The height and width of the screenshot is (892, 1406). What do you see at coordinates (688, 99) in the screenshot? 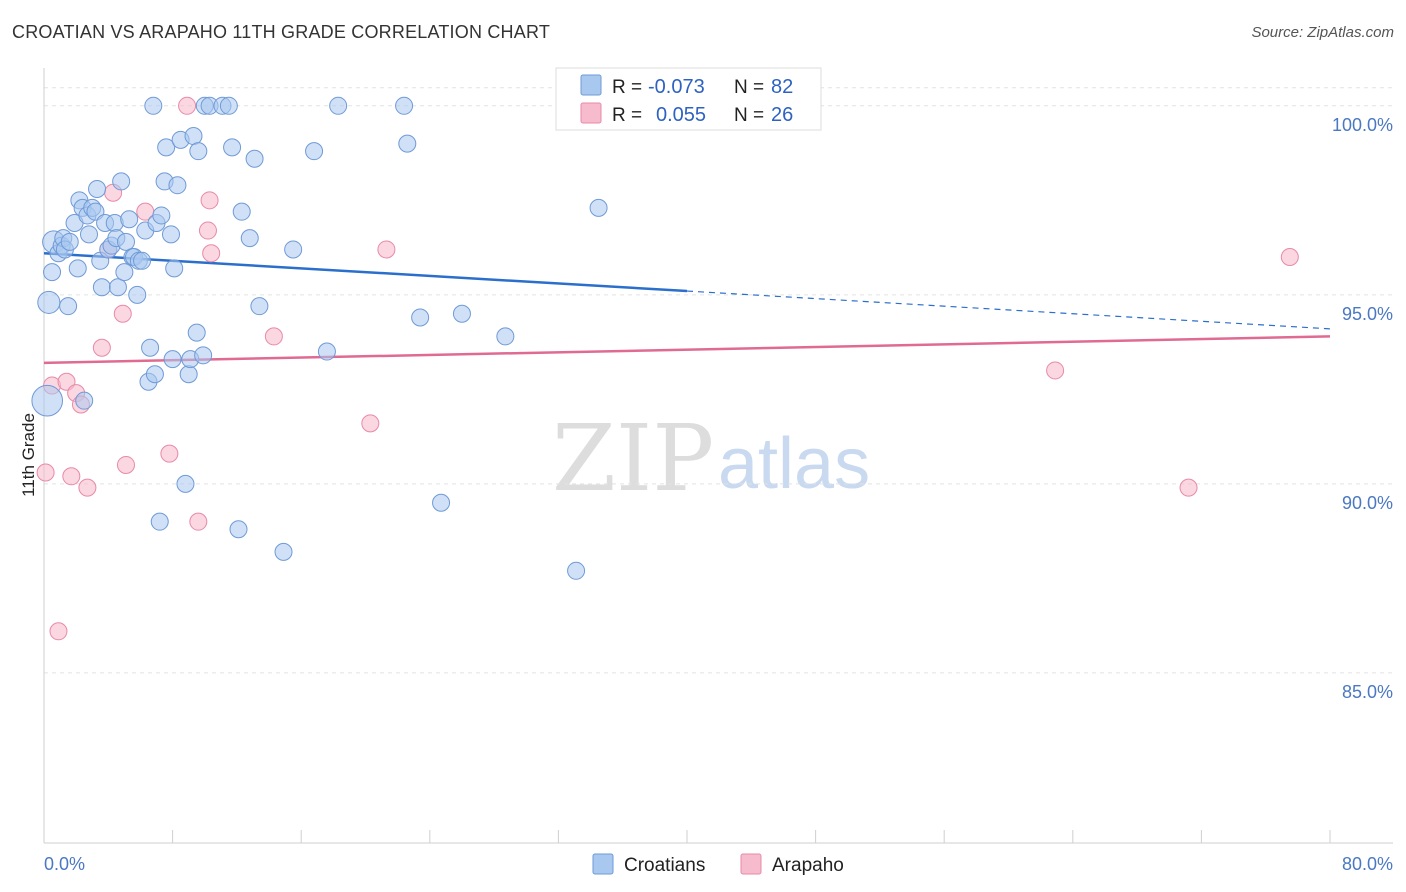
I see `stats-legend: R = -0.073 N = 82 R = 0.055 N = 26` at bounding box center [688, 99].